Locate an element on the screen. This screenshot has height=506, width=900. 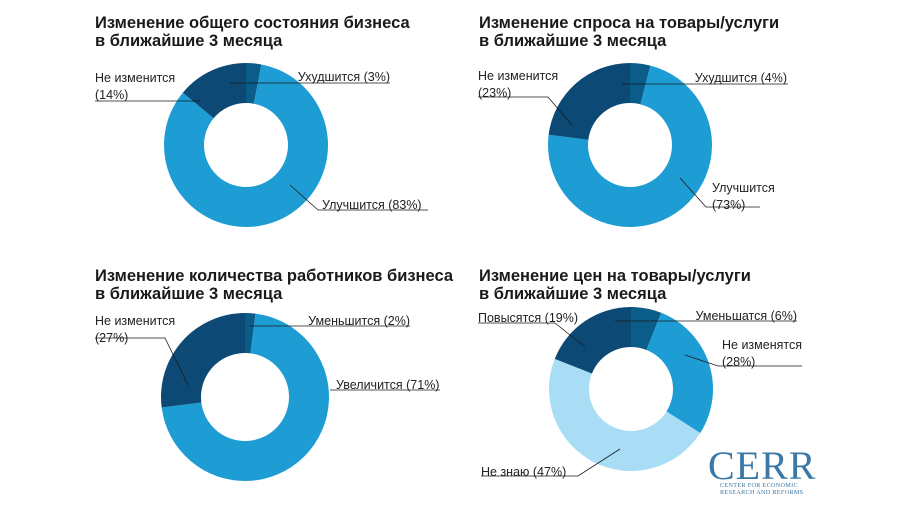
data-label-не-изменятся: (28%) is located at coordinates (738, 362).